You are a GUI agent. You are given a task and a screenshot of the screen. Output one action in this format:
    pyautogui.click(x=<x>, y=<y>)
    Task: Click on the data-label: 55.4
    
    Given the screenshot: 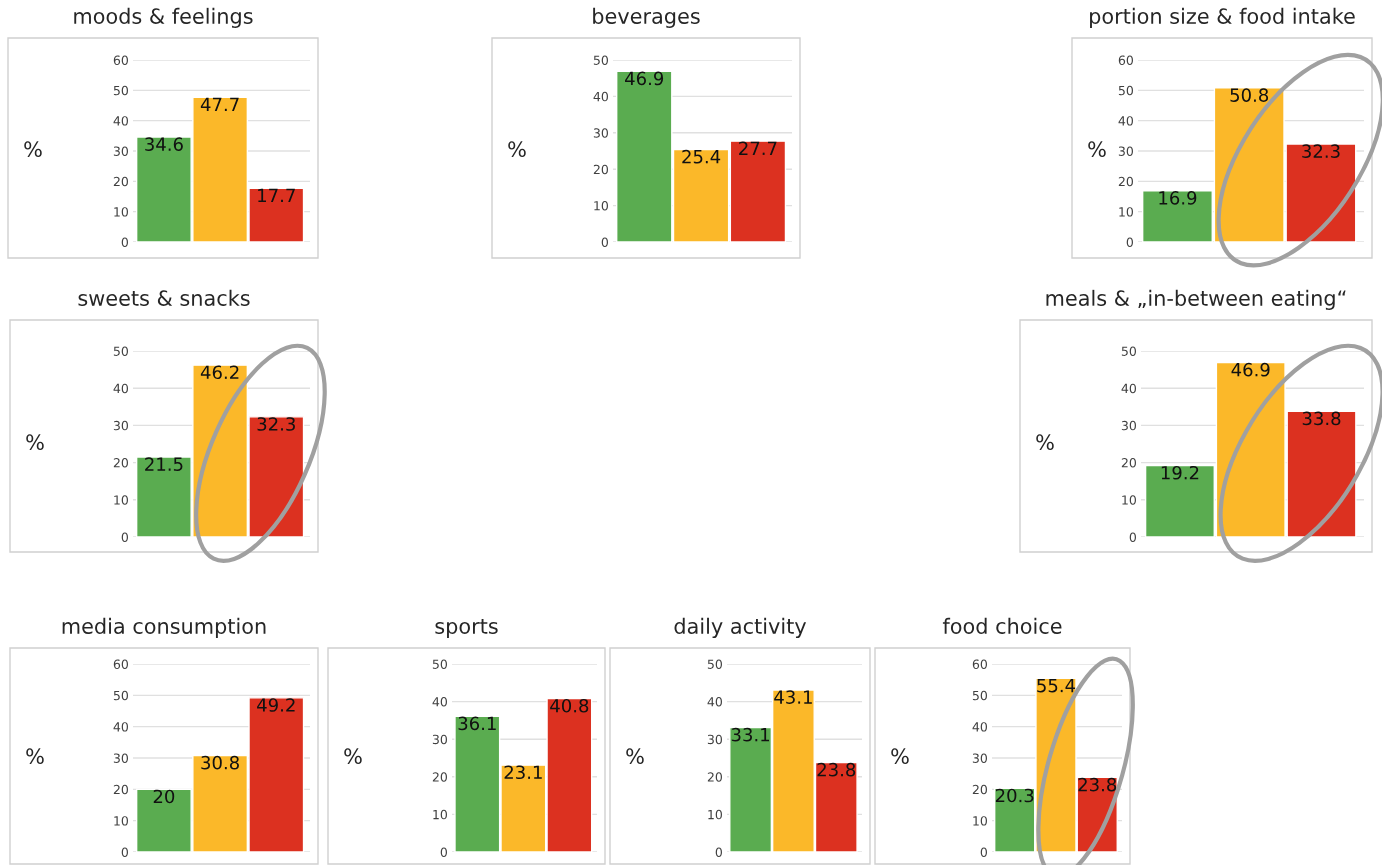 What is the action you would take?
    pyautogui.click(x=1056, y=685)
    